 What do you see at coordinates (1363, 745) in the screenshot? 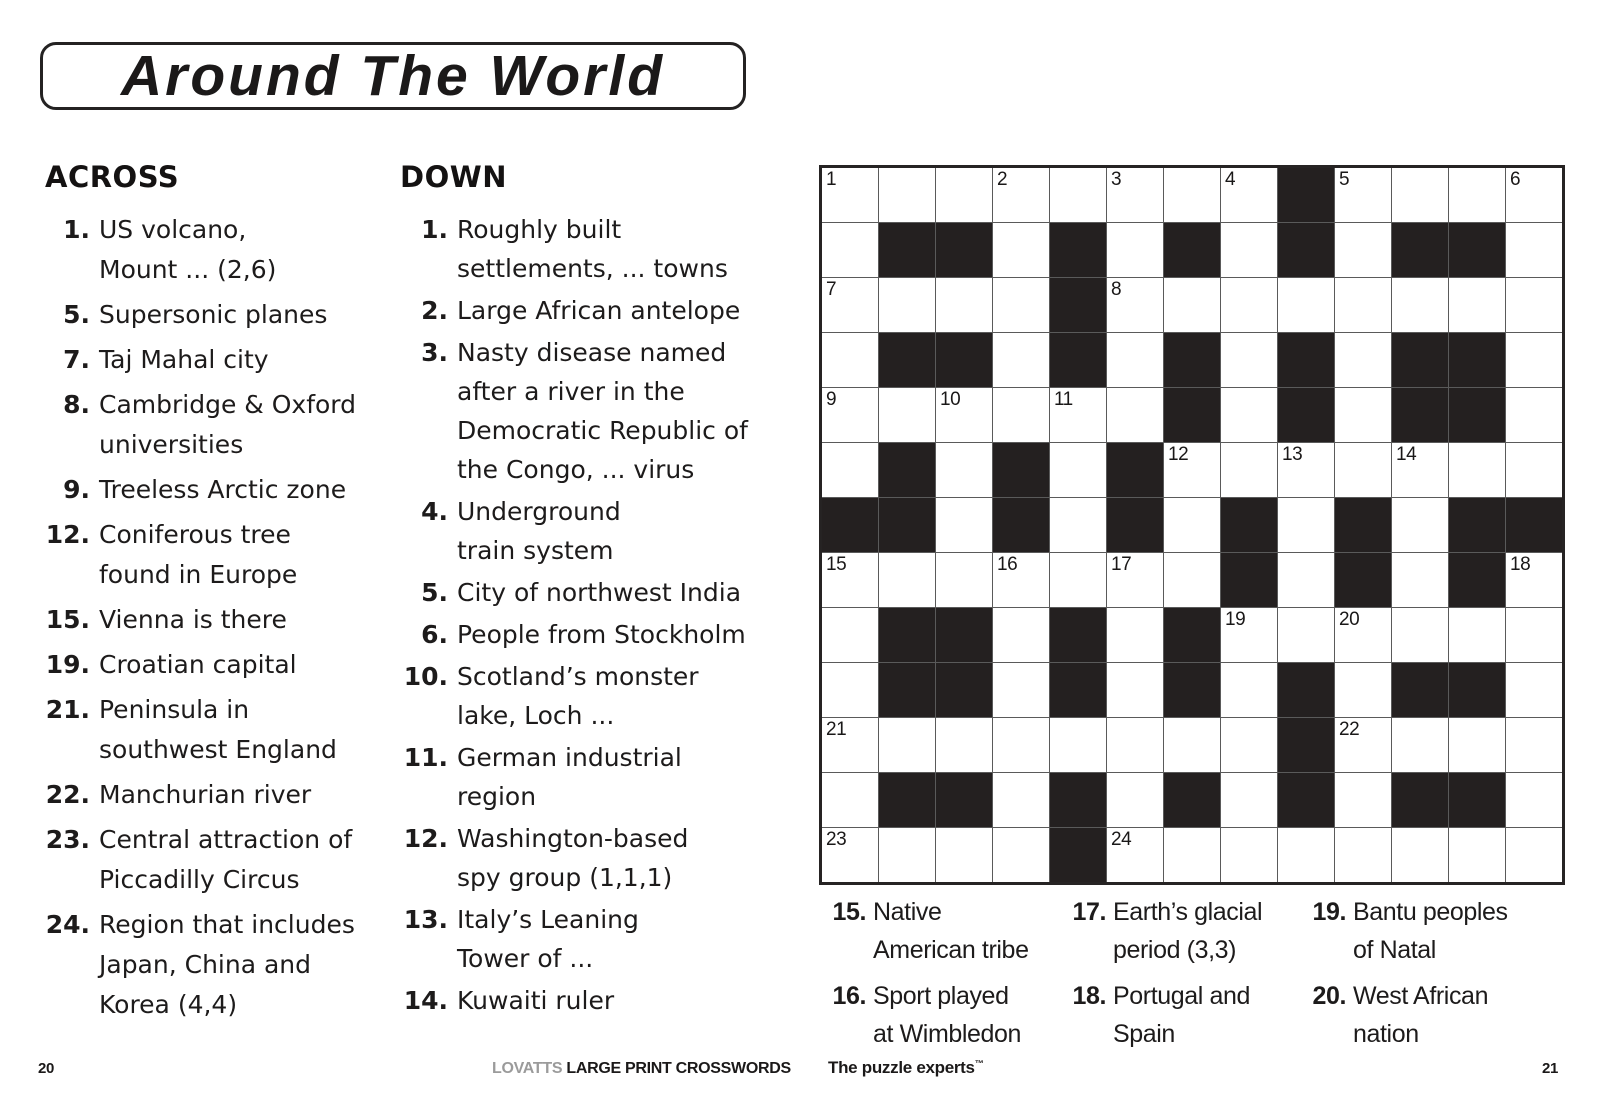
I see `grid-cell: 22` at bounding box center [1363, 745].